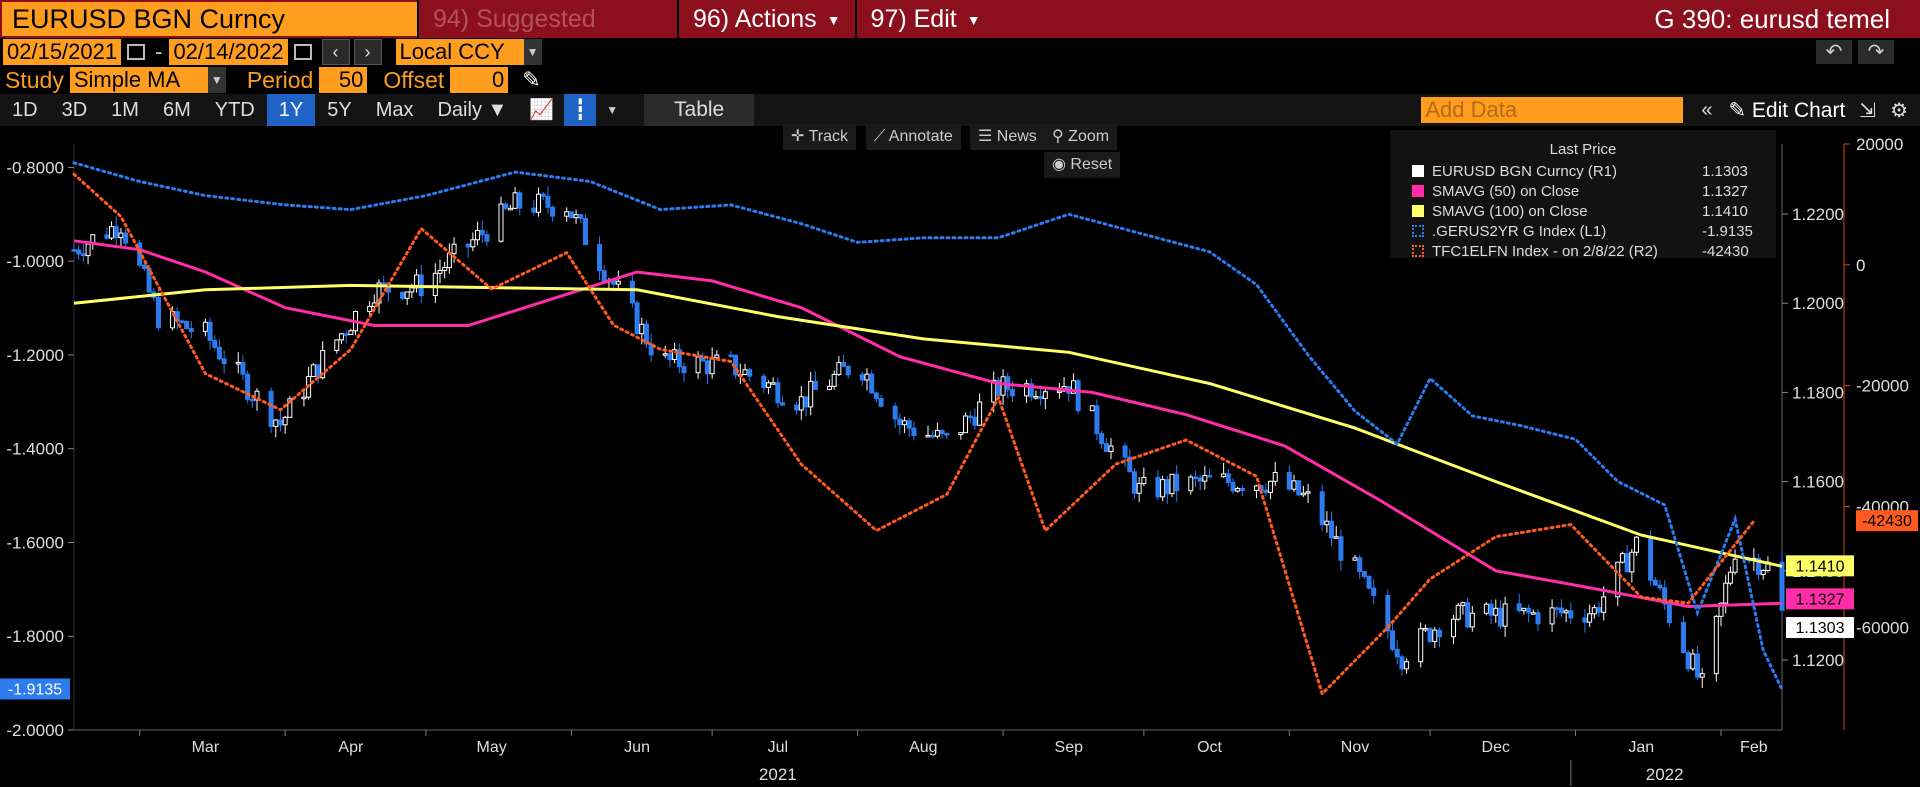 This screenshot has width=1920, height=787. I want to click on study-select: Simple MA, so click(138, 80).